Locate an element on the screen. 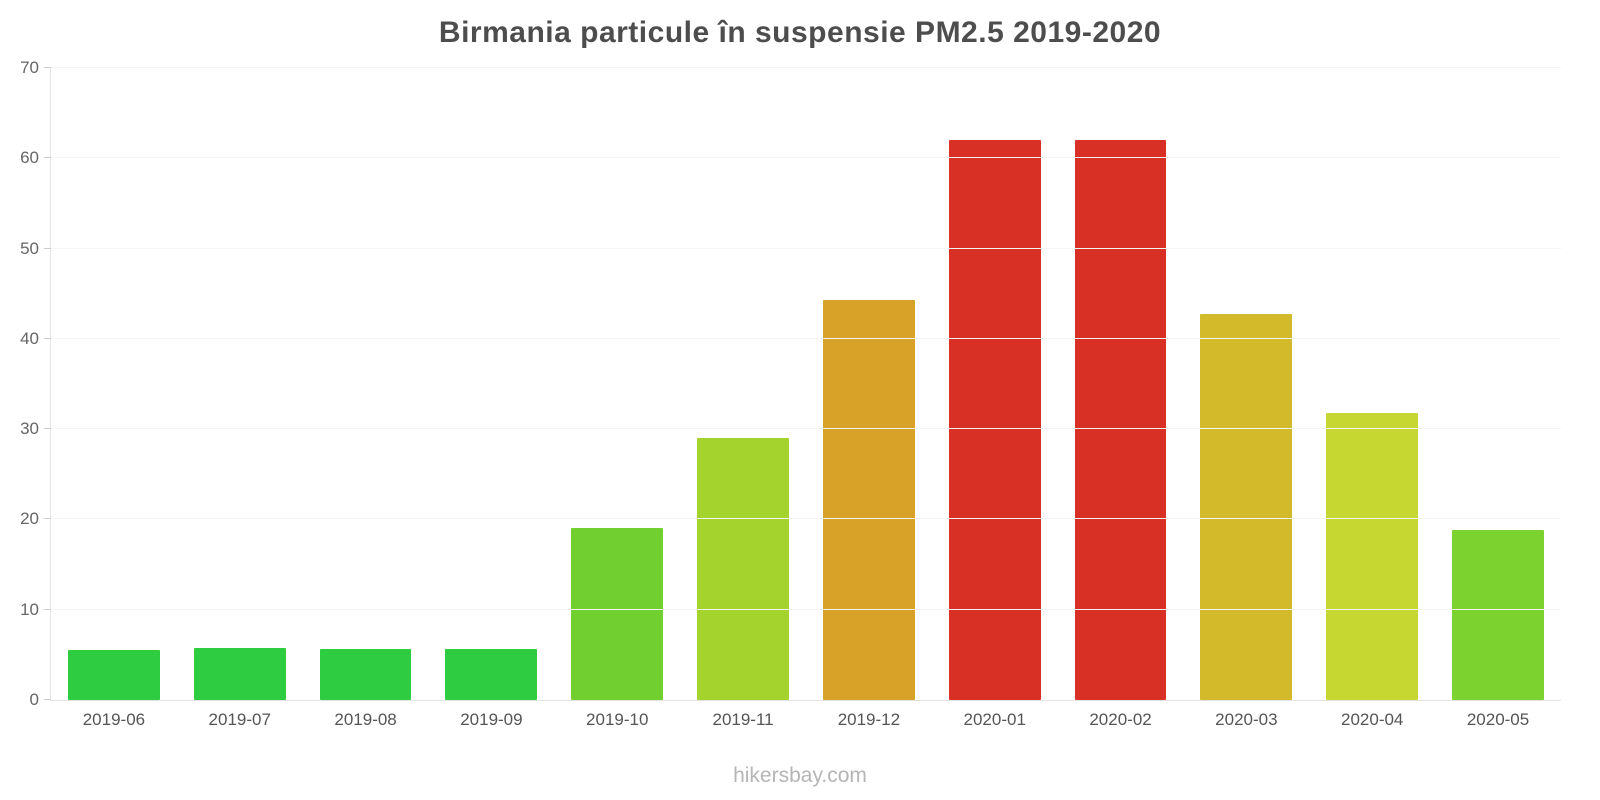 This screenshot has width=1600, height=800. bar-slot-2020-02: 2020-02 is located at coordinates (1121, 398).